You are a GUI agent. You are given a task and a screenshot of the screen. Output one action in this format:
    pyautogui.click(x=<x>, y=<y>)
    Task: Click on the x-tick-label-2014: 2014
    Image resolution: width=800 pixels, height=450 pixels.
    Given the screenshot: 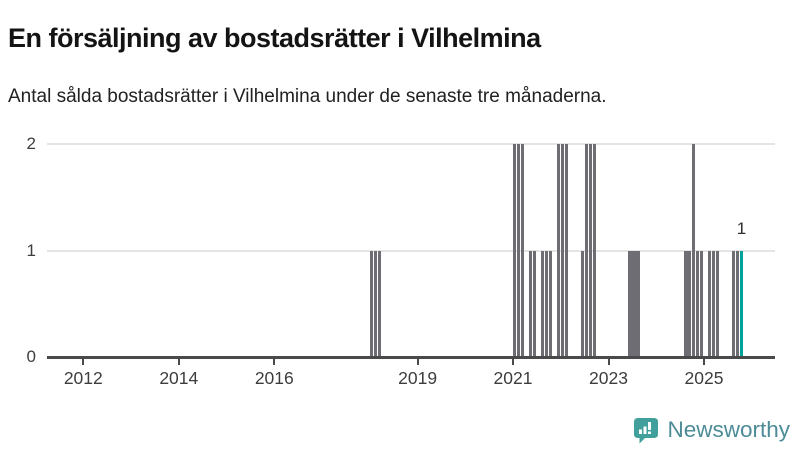 What is the action you would take?
    pyautogui.click(x=179, y=378)
    